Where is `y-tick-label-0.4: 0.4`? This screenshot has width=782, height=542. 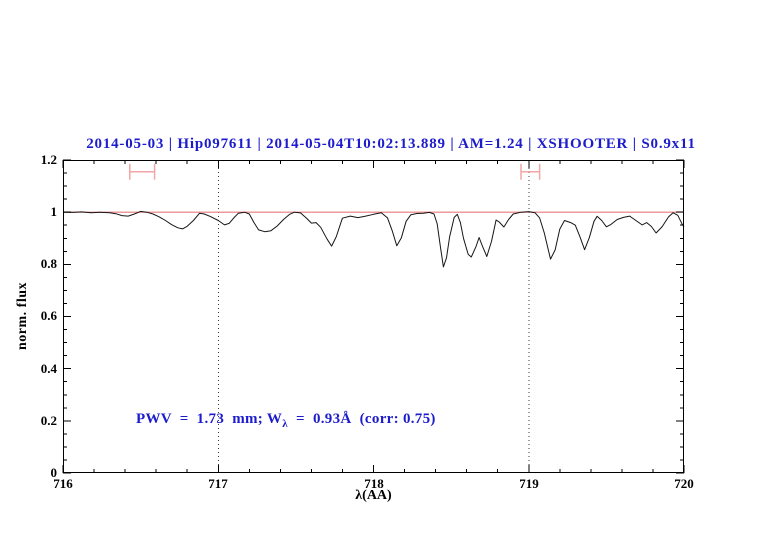
y-tick-label-0.4: 0.4 is located at coordinates (48, 368).